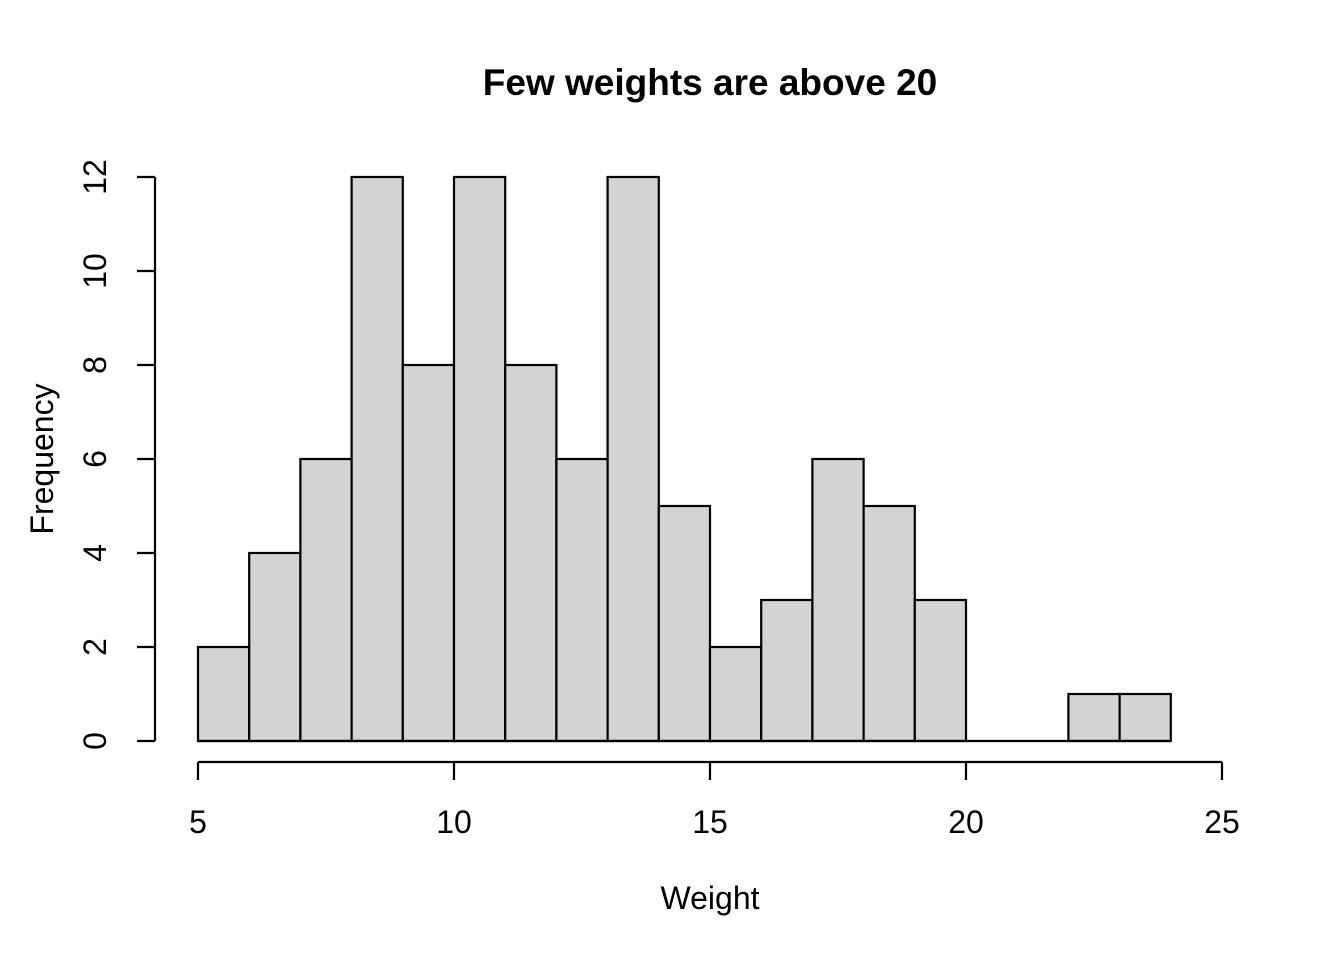  I want to click on x-tick-label: 5, so click(198, 822).